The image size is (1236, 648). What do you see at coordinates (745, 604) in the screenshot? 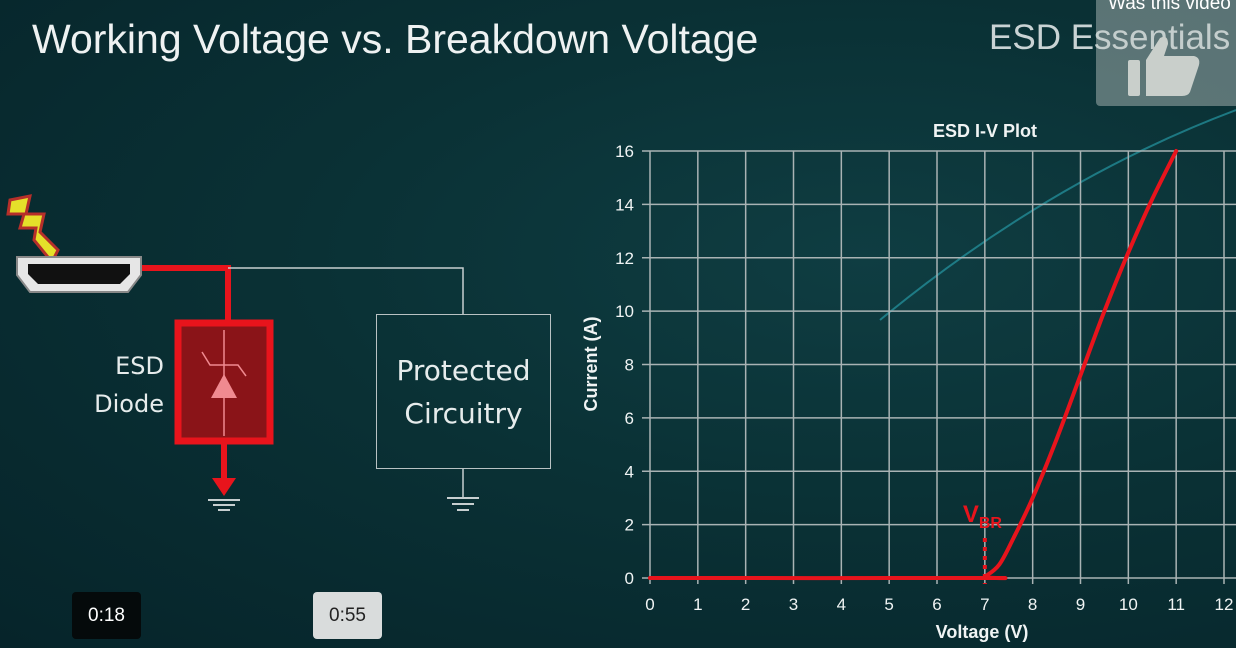
I see `x-tick-label: 2` at bounding box center [745, 604].